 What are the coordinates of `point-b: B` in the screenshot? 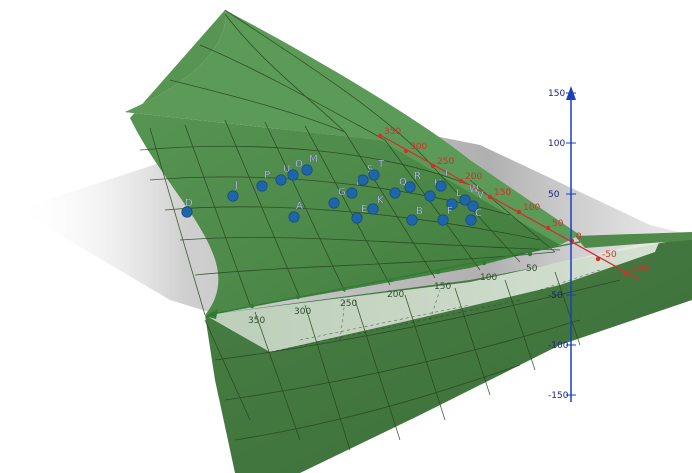 It's located at (414, 216).